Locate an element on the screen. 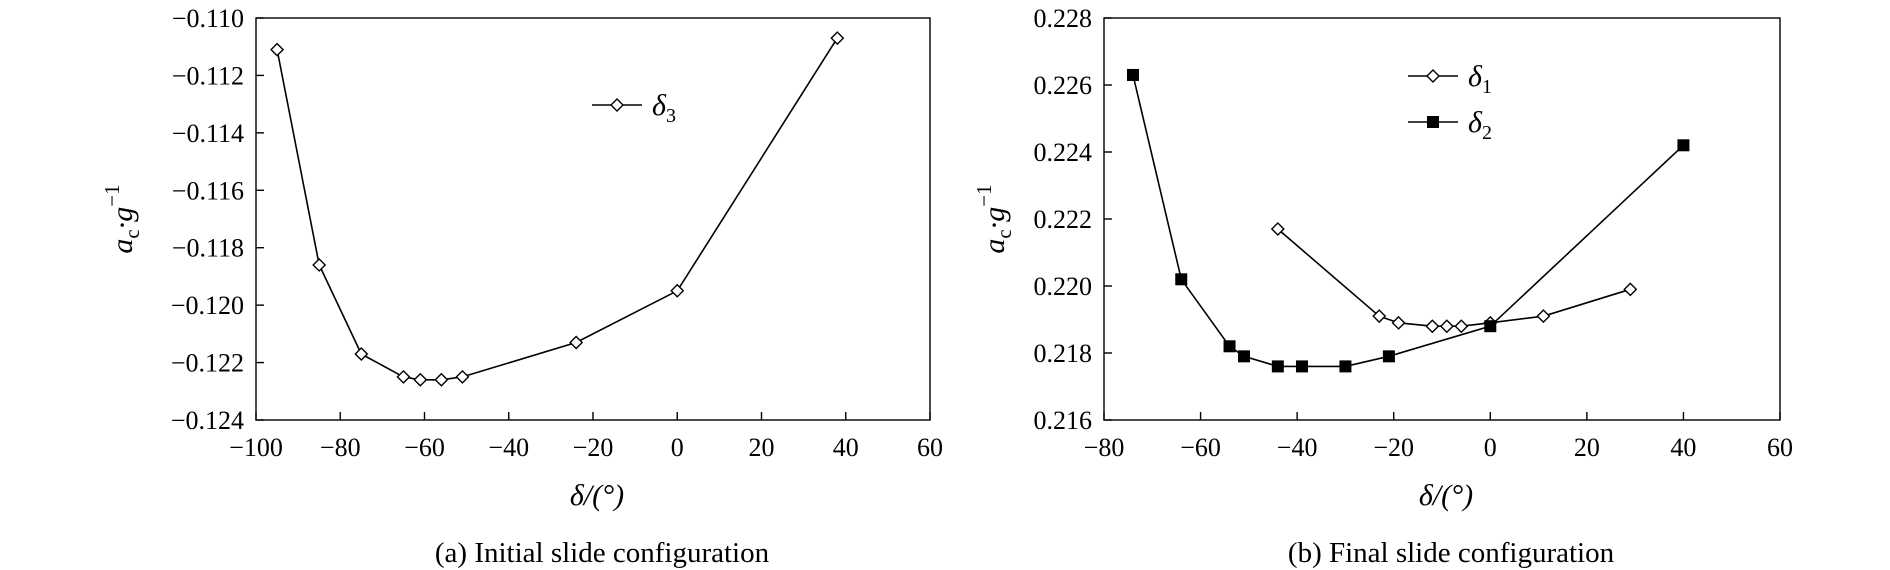  y-tick-label: −0.116 is located at coordinates (208, 190).